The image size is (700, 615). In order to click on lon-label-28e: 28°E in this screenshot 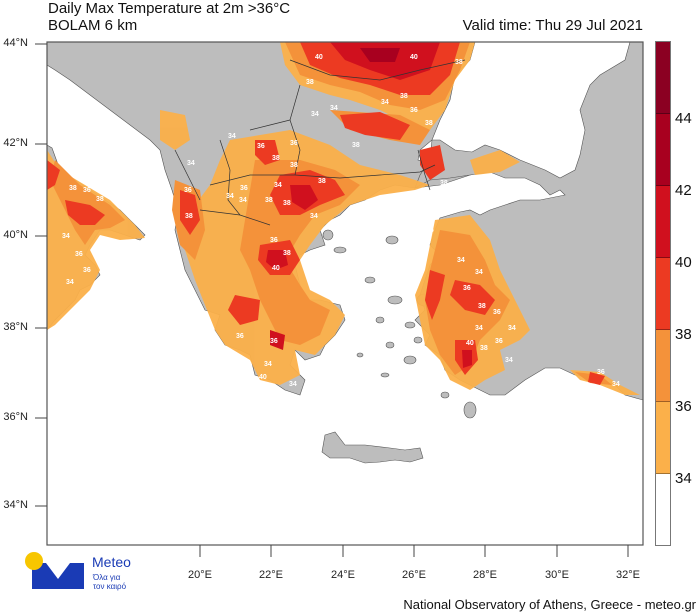, I will do `click(485, 575)`.